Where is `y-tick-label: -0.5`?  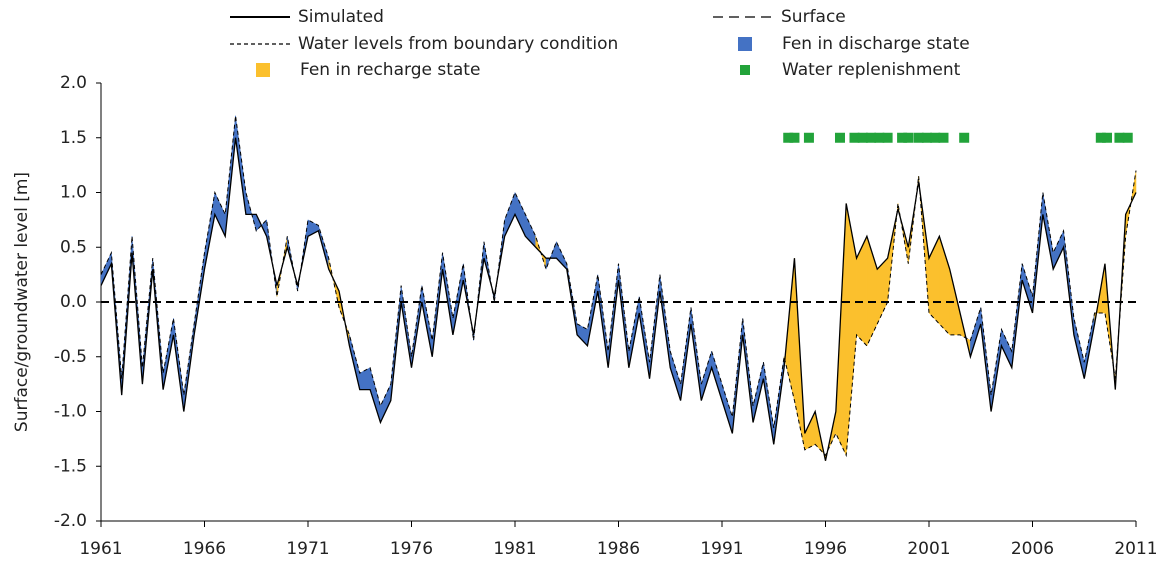 y-tick-label: -0.5 is located at coordinates (70, 357).